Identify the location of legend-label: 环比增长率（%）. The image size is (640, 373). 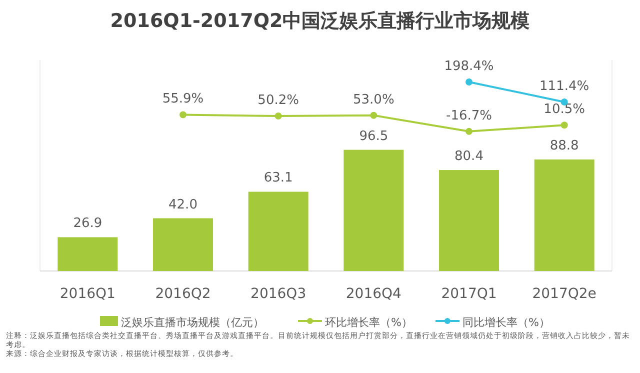
(368, 322).